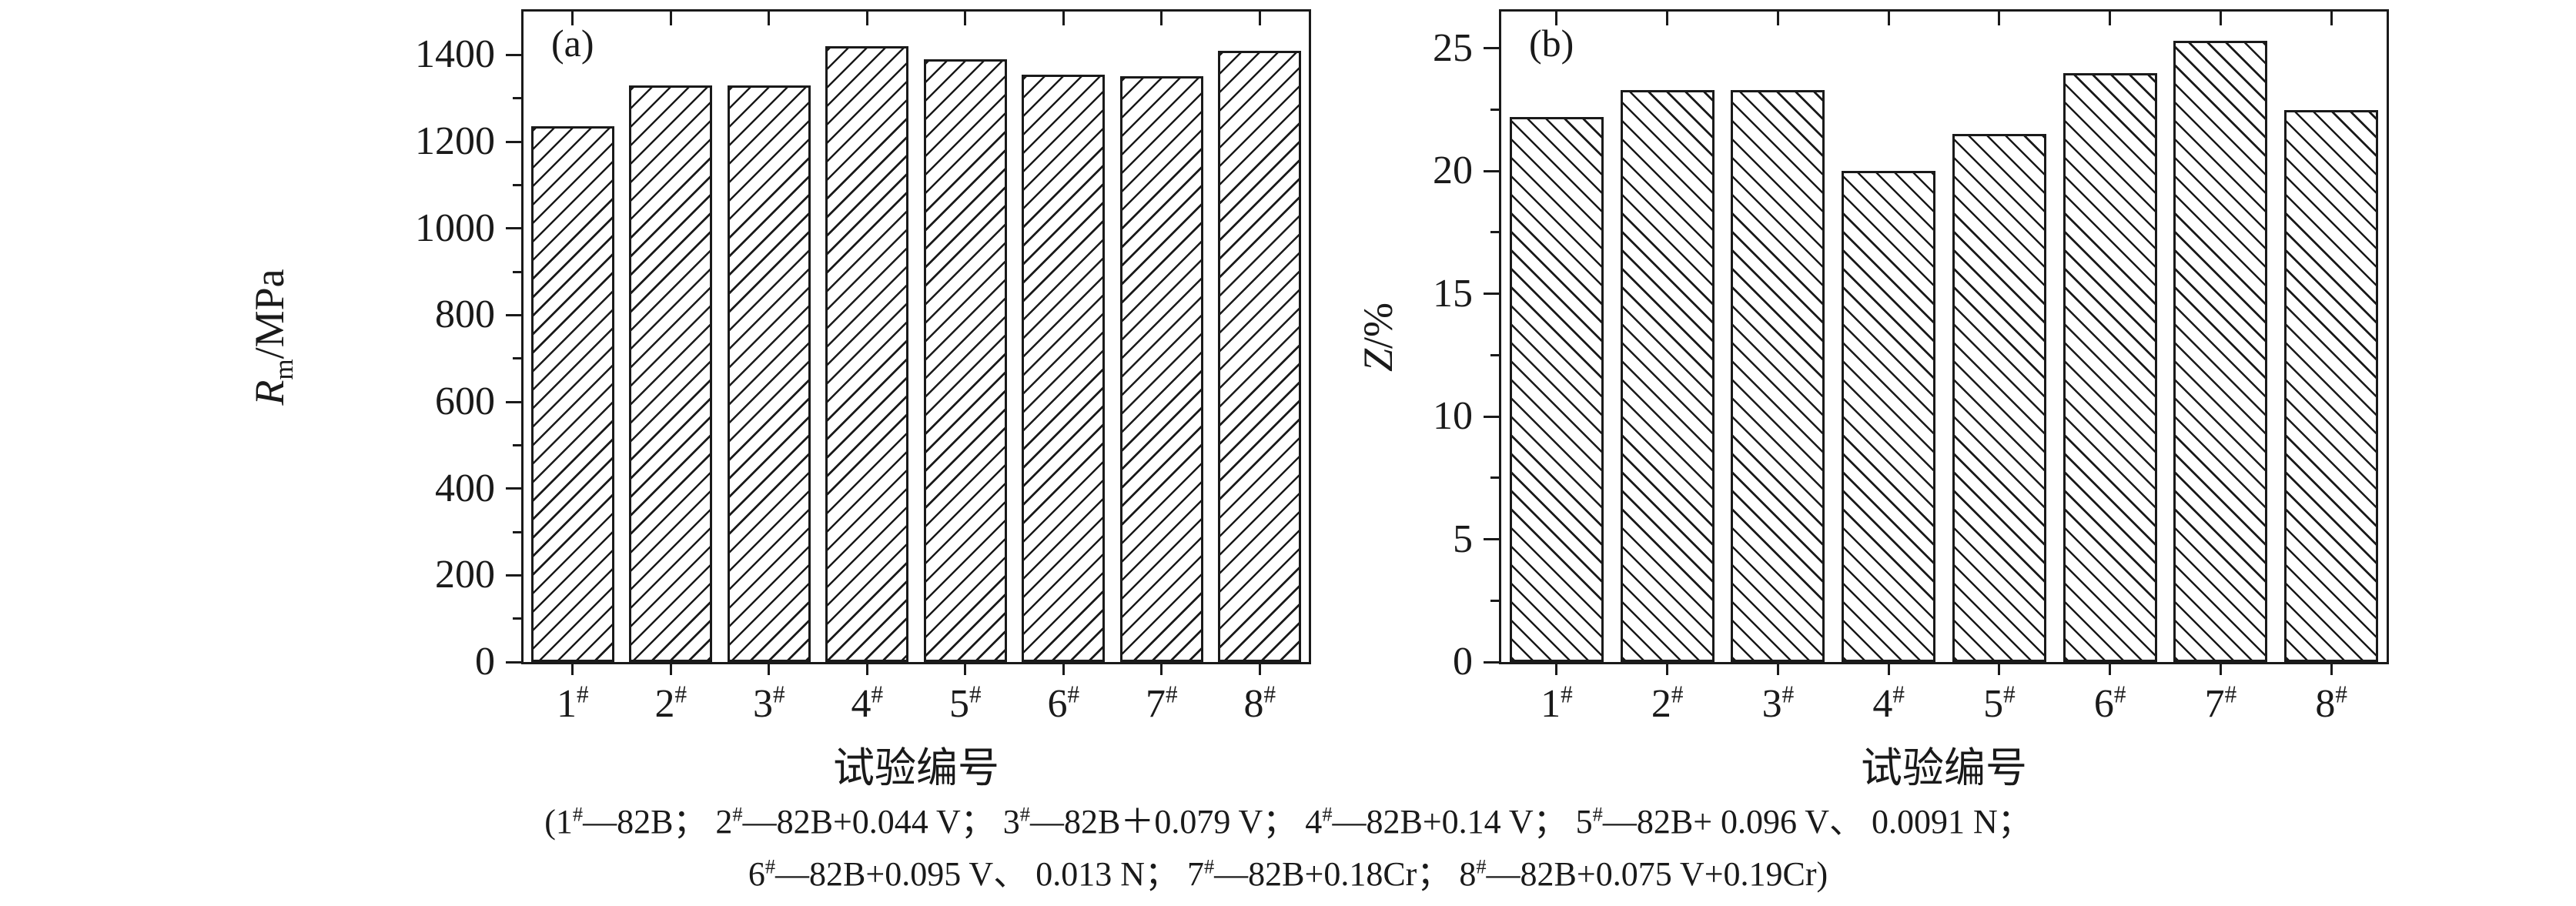  What do you see at coordinates (1260, 703) in the screenshot?
I see `x-category-label: 8#` at bounding box center [1260, 703].